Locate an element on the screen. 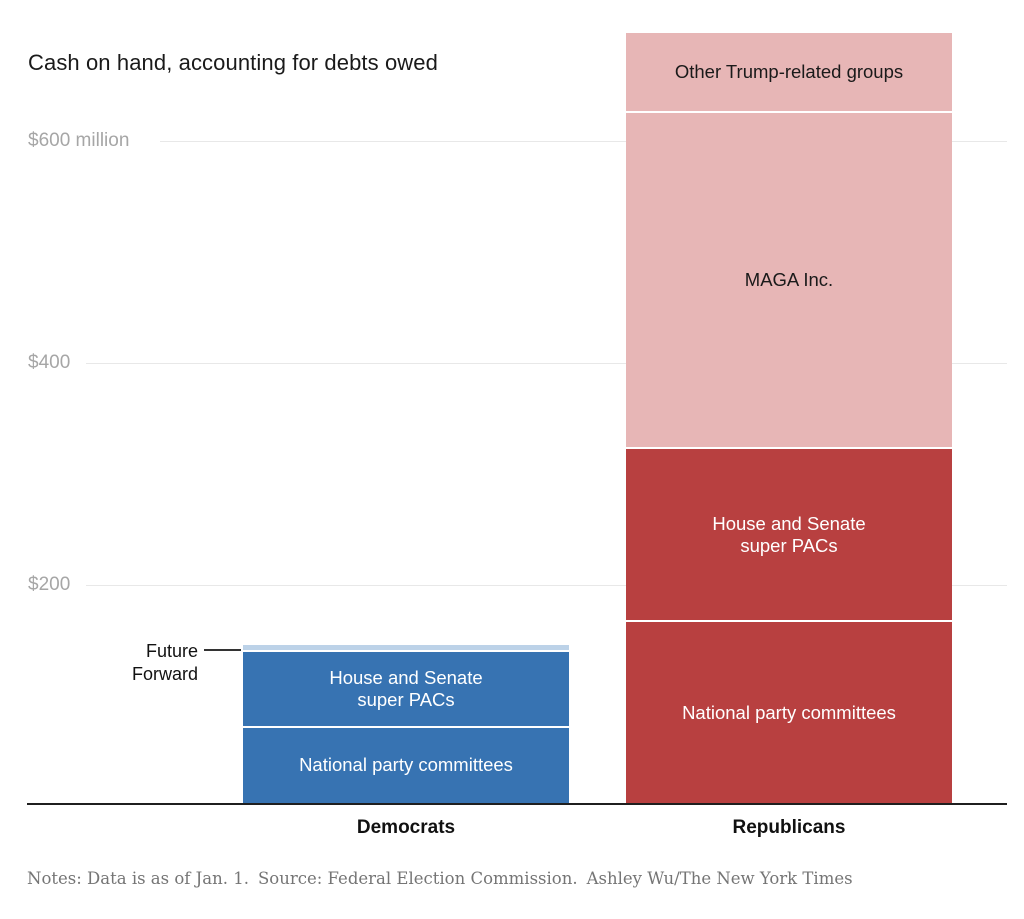  credit-text: Ashley Wu/The New York Times is located at coordinates (719, 878).